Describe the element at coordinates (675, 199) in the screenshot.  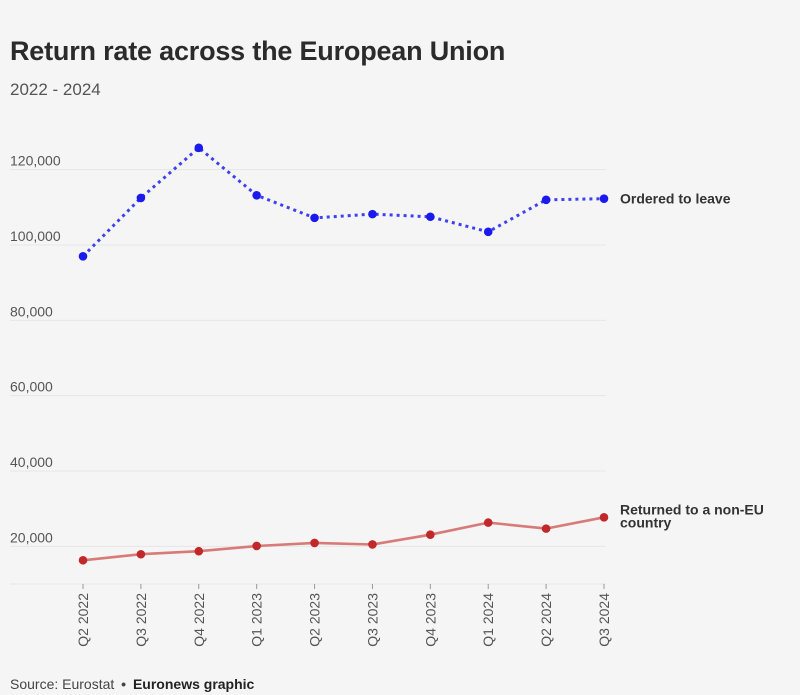
I see `series-label: Ordered to leave` at that location.